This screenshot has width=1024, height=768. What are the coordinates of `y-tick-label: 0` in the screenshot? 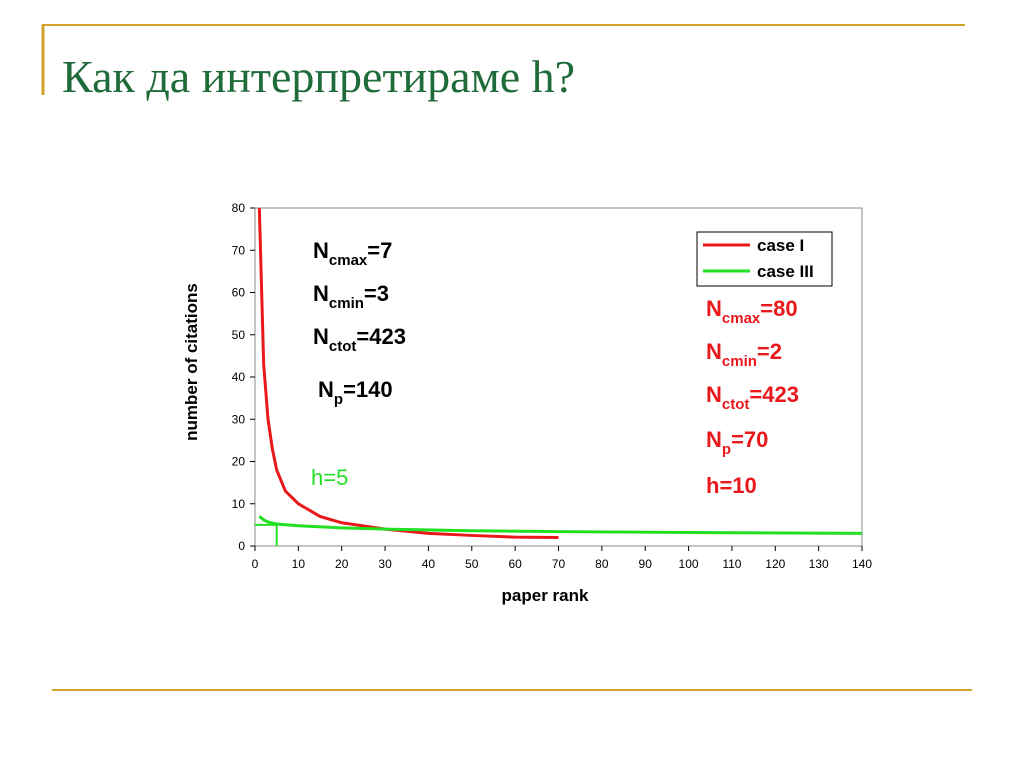 It's located at (241, 546).